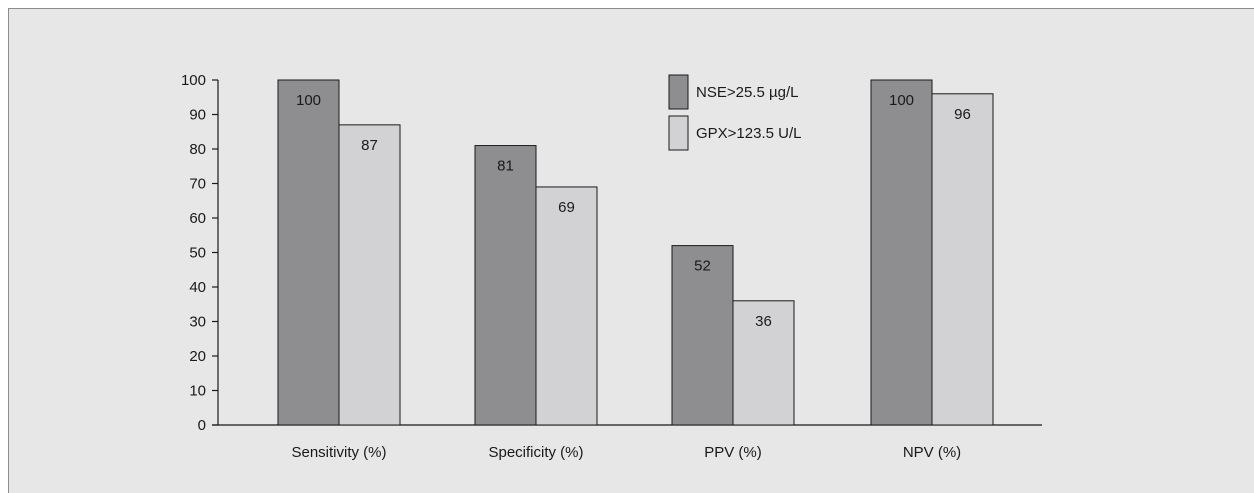  Describe the element at coordinates (197, 184) in the screenshot. I see `y-tick-label: 70` at that location.